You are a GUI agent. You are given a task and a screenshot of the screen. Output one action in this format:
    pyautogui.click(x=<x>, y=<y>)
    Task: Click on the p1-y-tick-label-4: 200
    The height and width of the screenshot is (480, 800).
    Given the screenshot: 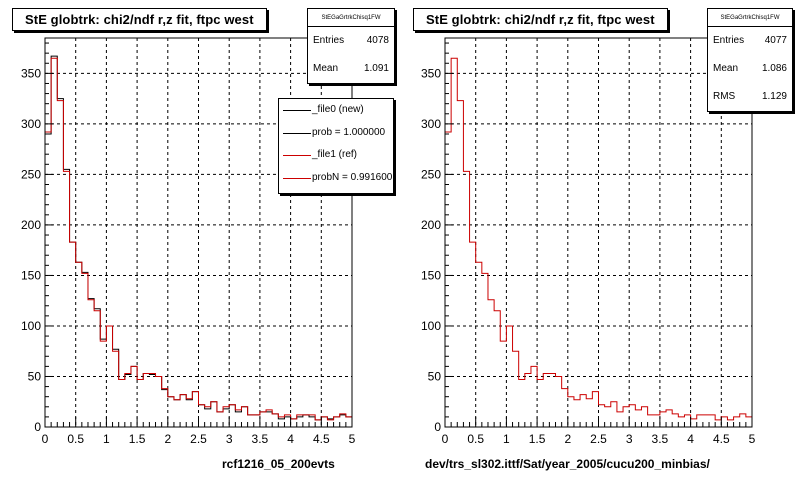 What is the action you would take?
    pyautogui.click(x=431, y=225)
    